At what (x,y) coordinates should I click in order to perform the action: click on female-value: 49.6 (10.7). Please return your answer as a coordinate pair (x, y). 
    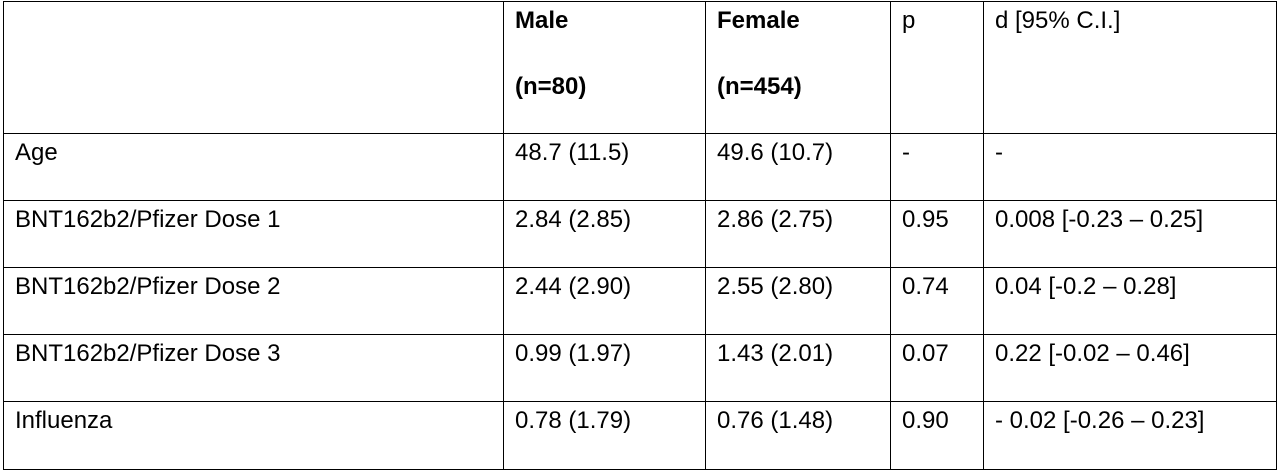
    Looking at the image, I should click on (798, 167).